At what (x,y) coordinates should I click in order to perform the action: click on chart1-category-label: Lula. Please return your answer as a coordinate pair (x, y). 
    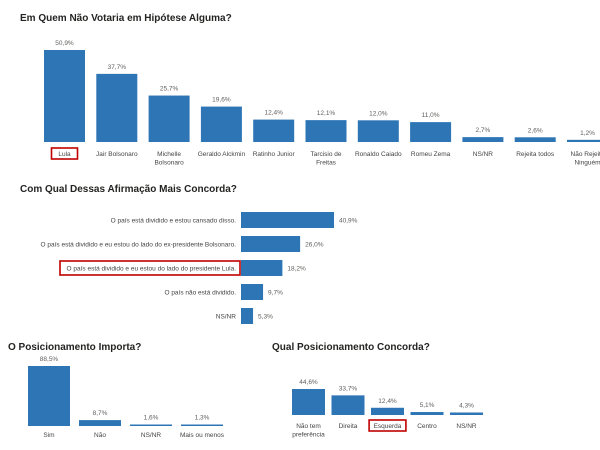
    Looking at the image, I should click on (64, 154).